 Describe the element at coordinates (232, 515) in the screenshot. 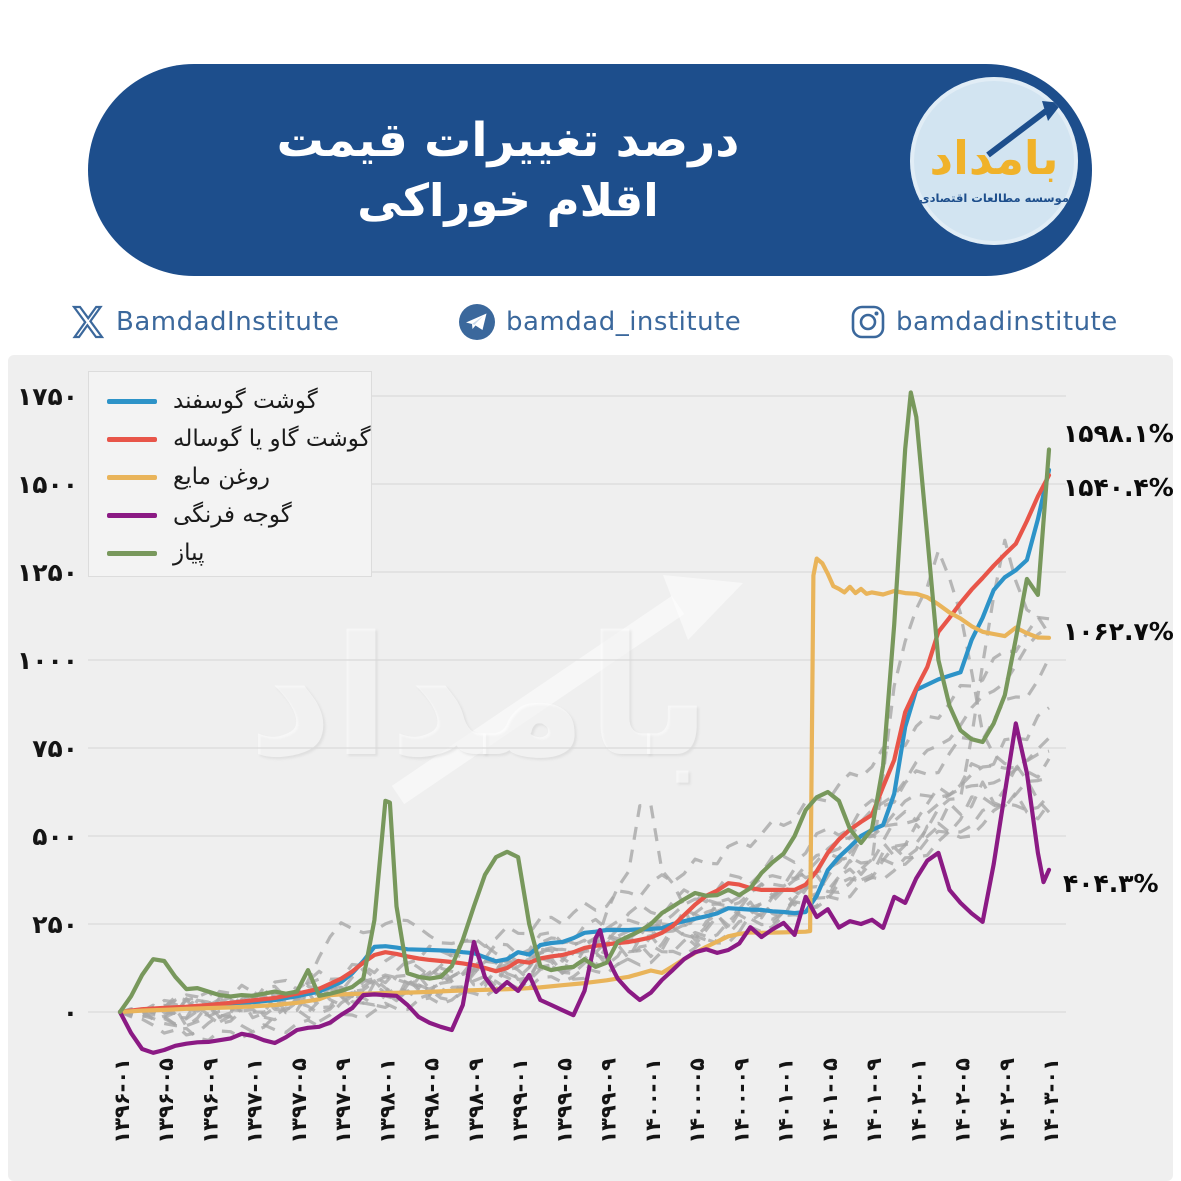

I see `legend-label-tomato: گوجه فرنگی` at that location.